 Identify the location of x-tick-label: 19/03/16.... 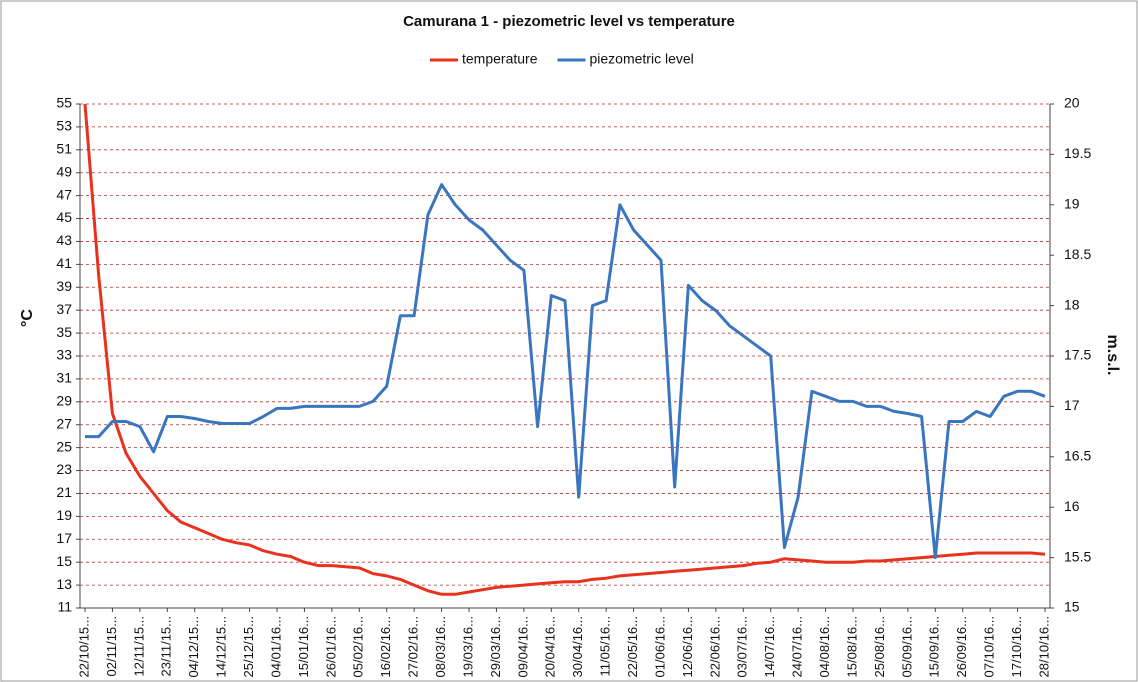
(467, 646).